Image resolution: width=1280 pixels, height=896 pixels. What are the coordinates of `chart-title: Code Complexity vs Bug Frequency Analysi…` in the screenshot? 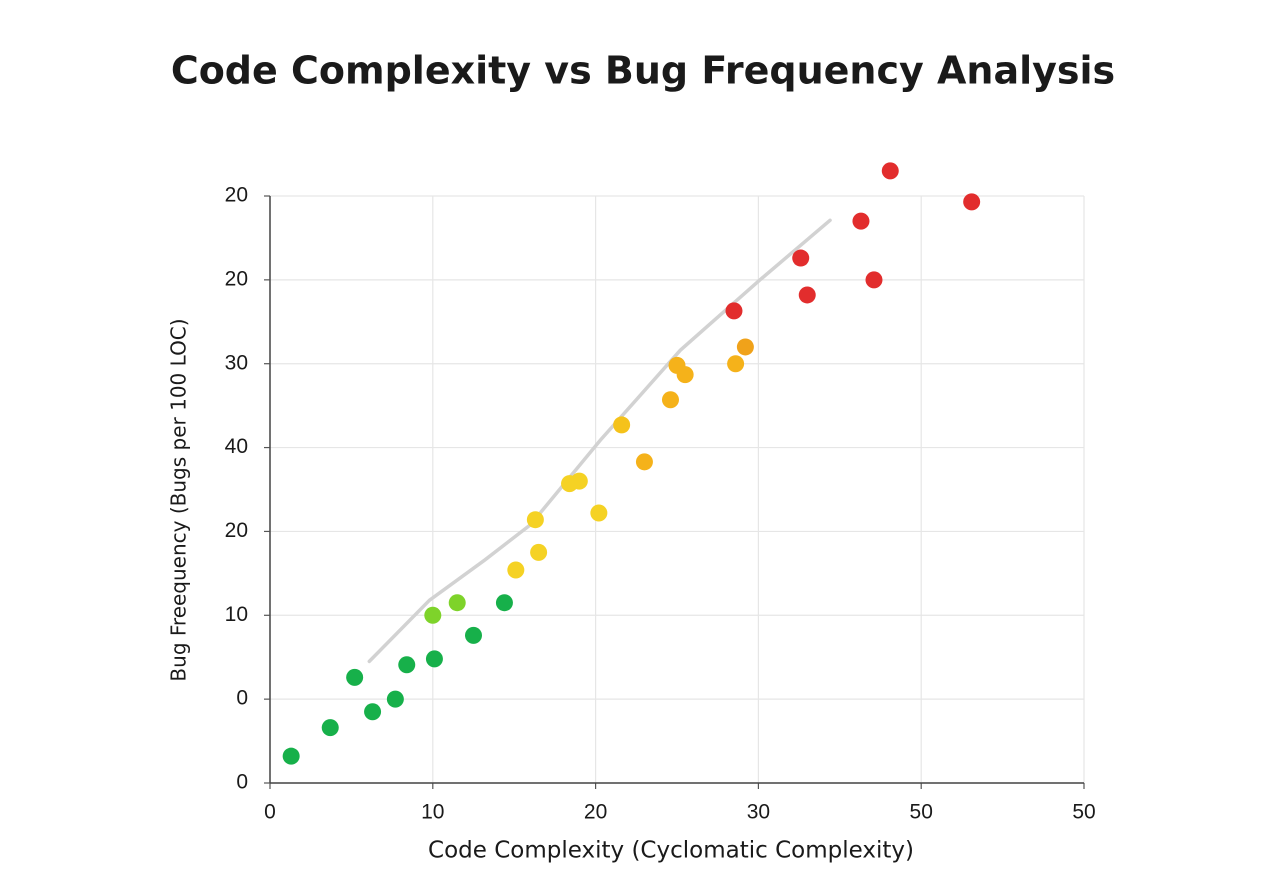 It's located at (643, 71).